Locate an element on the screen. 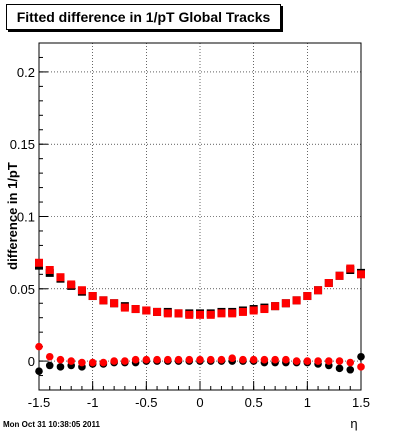 The width and height of the screenshot is (400, 433). x-tick-label: 0 is located at coordinates (199, 402).